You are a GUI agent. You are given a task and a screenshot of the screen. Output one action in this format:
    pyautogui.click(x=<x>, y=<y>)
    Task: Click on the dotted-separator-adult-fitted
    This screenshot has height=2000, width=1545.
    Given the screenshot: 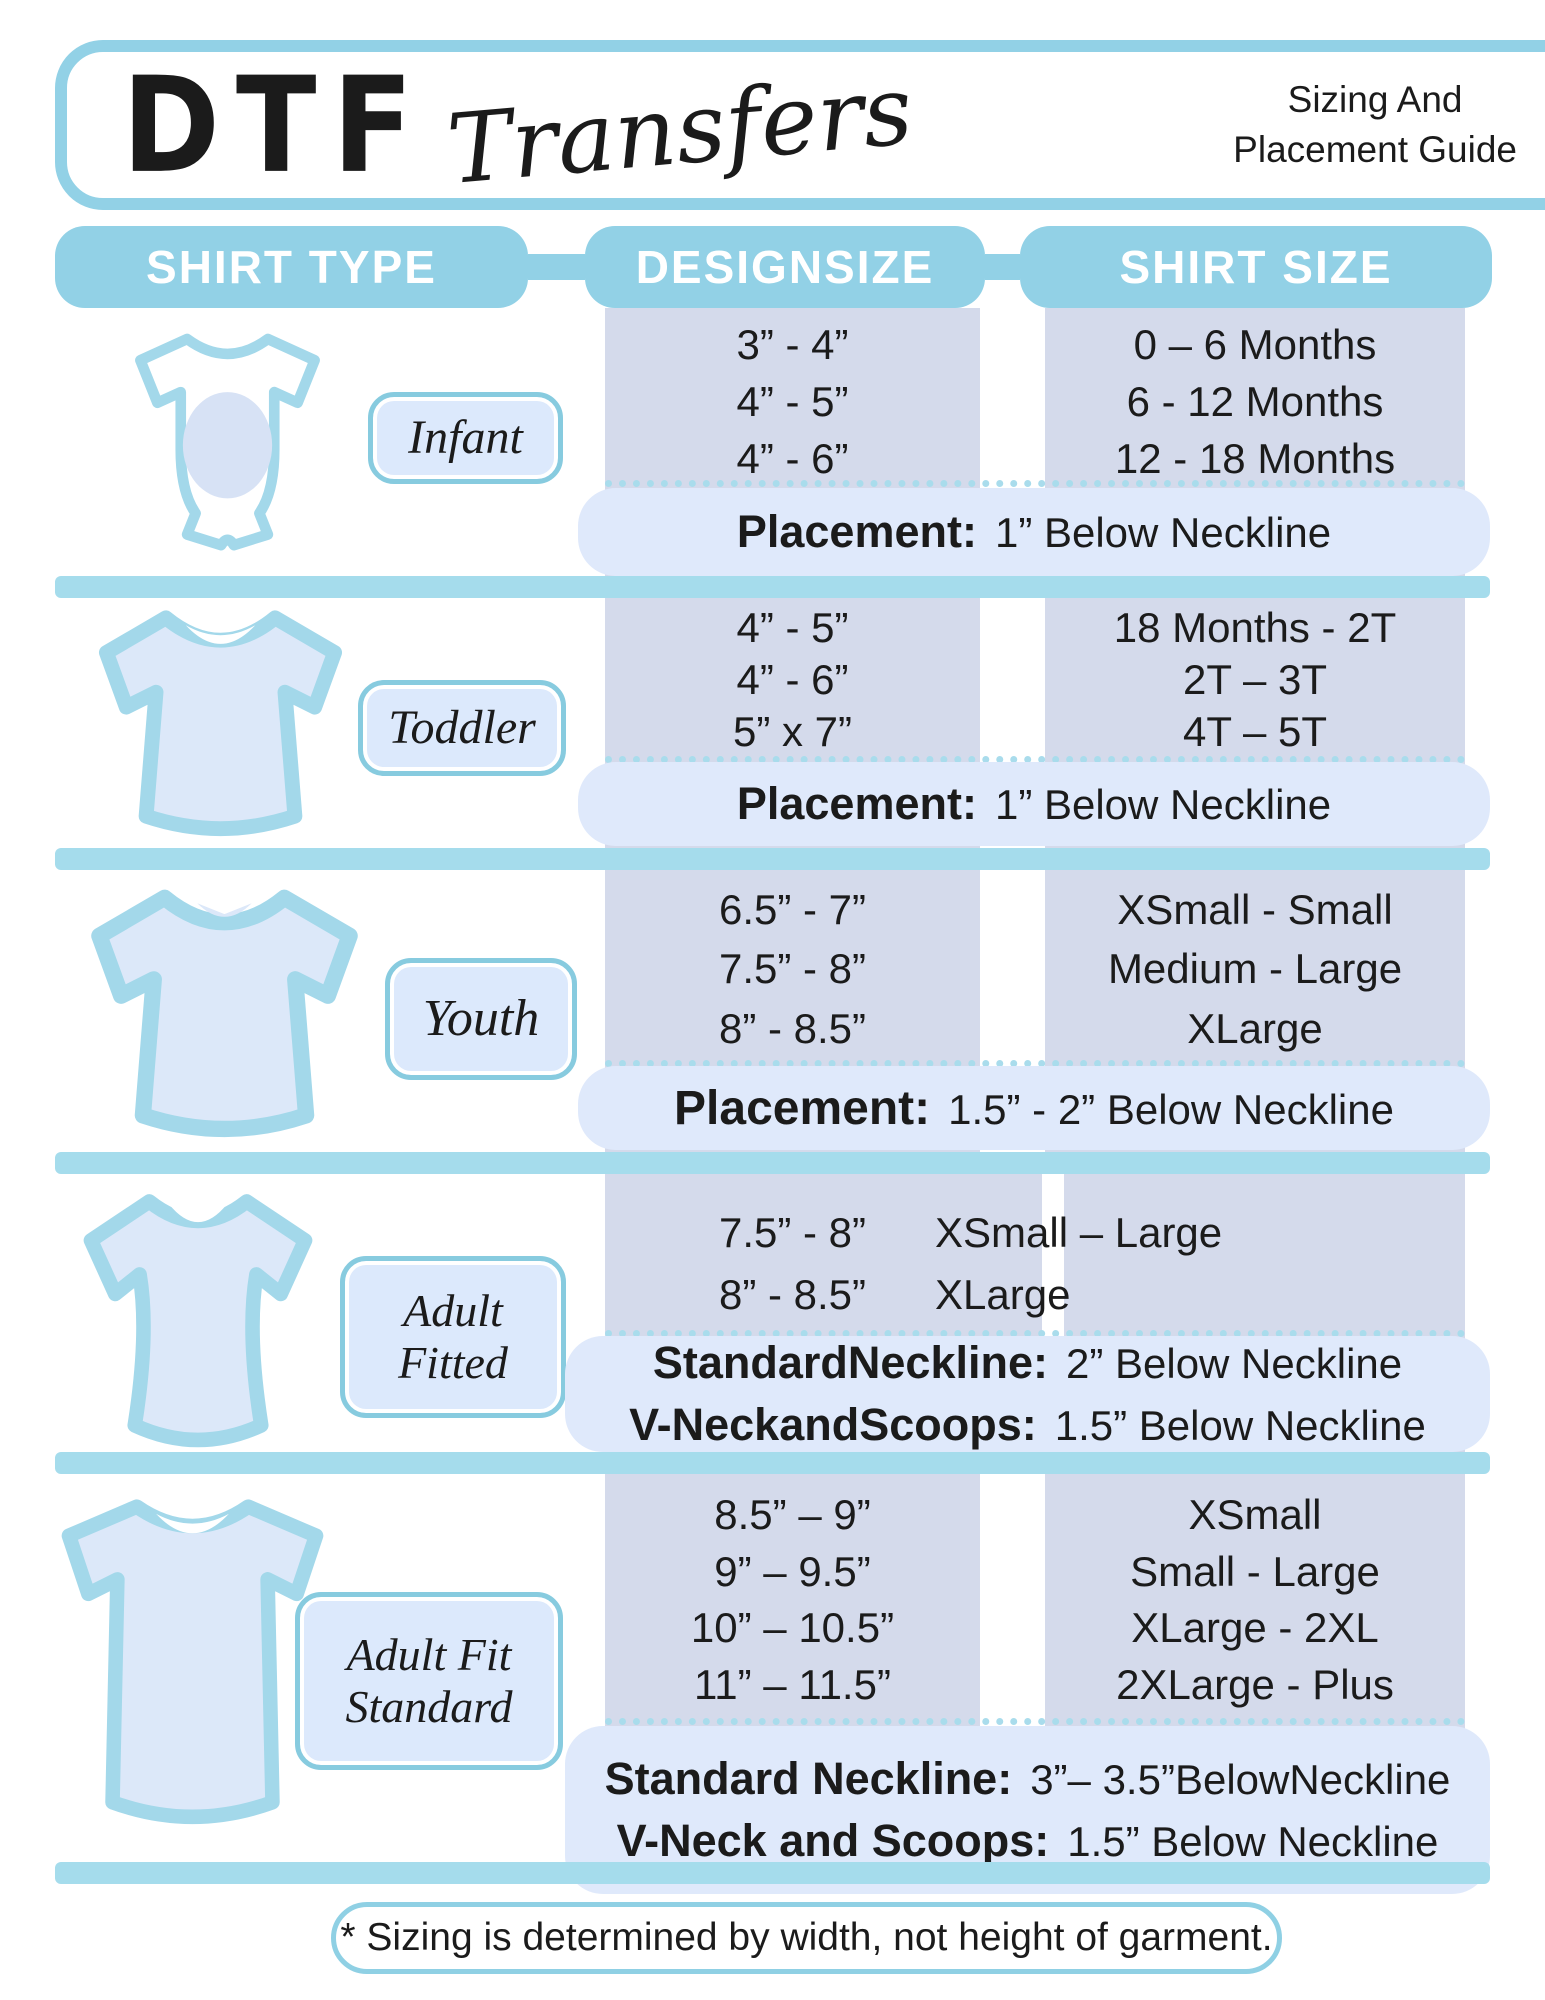 What is the action you would take?
    pyautogui.click(x=1035, y=1333)
    